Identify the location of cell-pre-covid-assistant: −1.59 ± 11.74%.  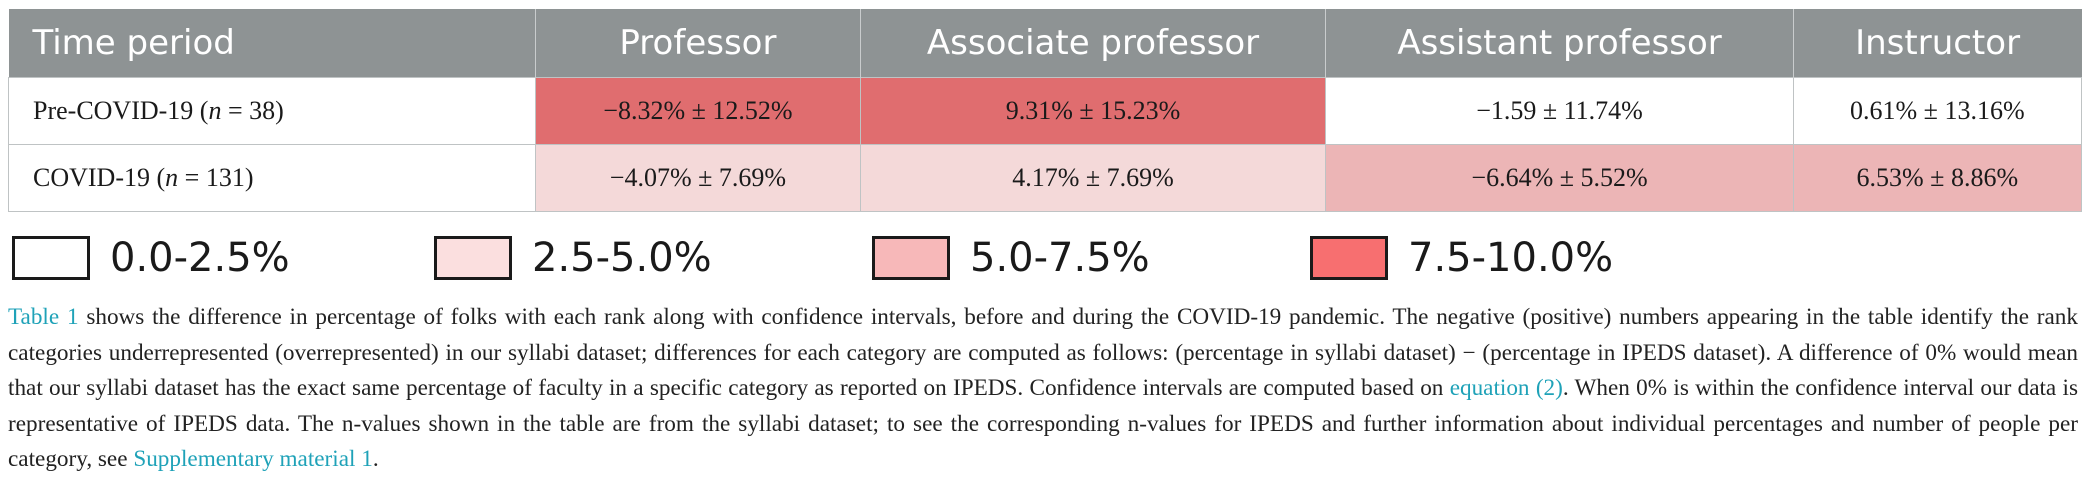
(1559, 111).